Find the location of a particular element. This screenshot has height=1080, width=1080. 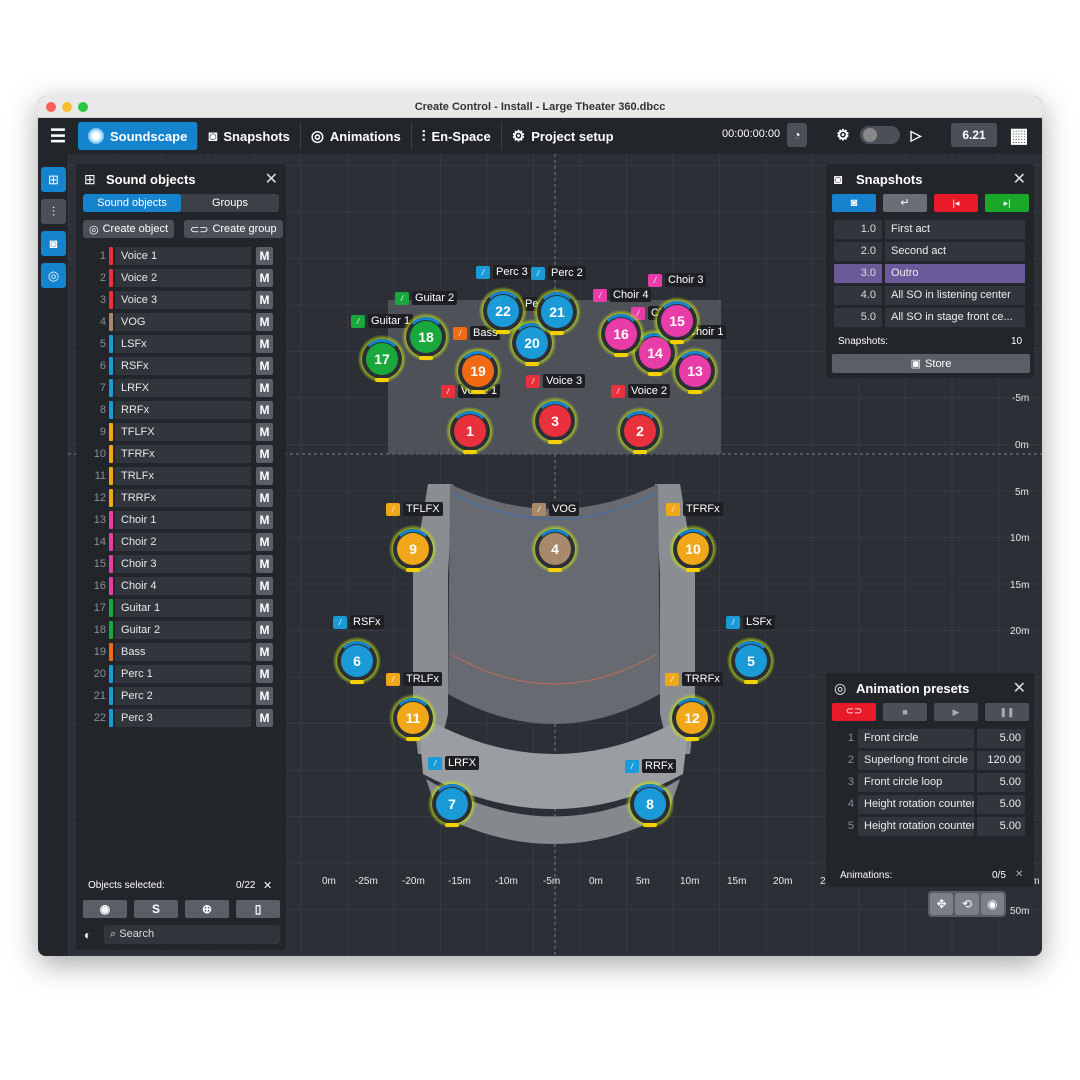

sound-objects-rail-icon: ⊞ is located at coordinates (53, 179).